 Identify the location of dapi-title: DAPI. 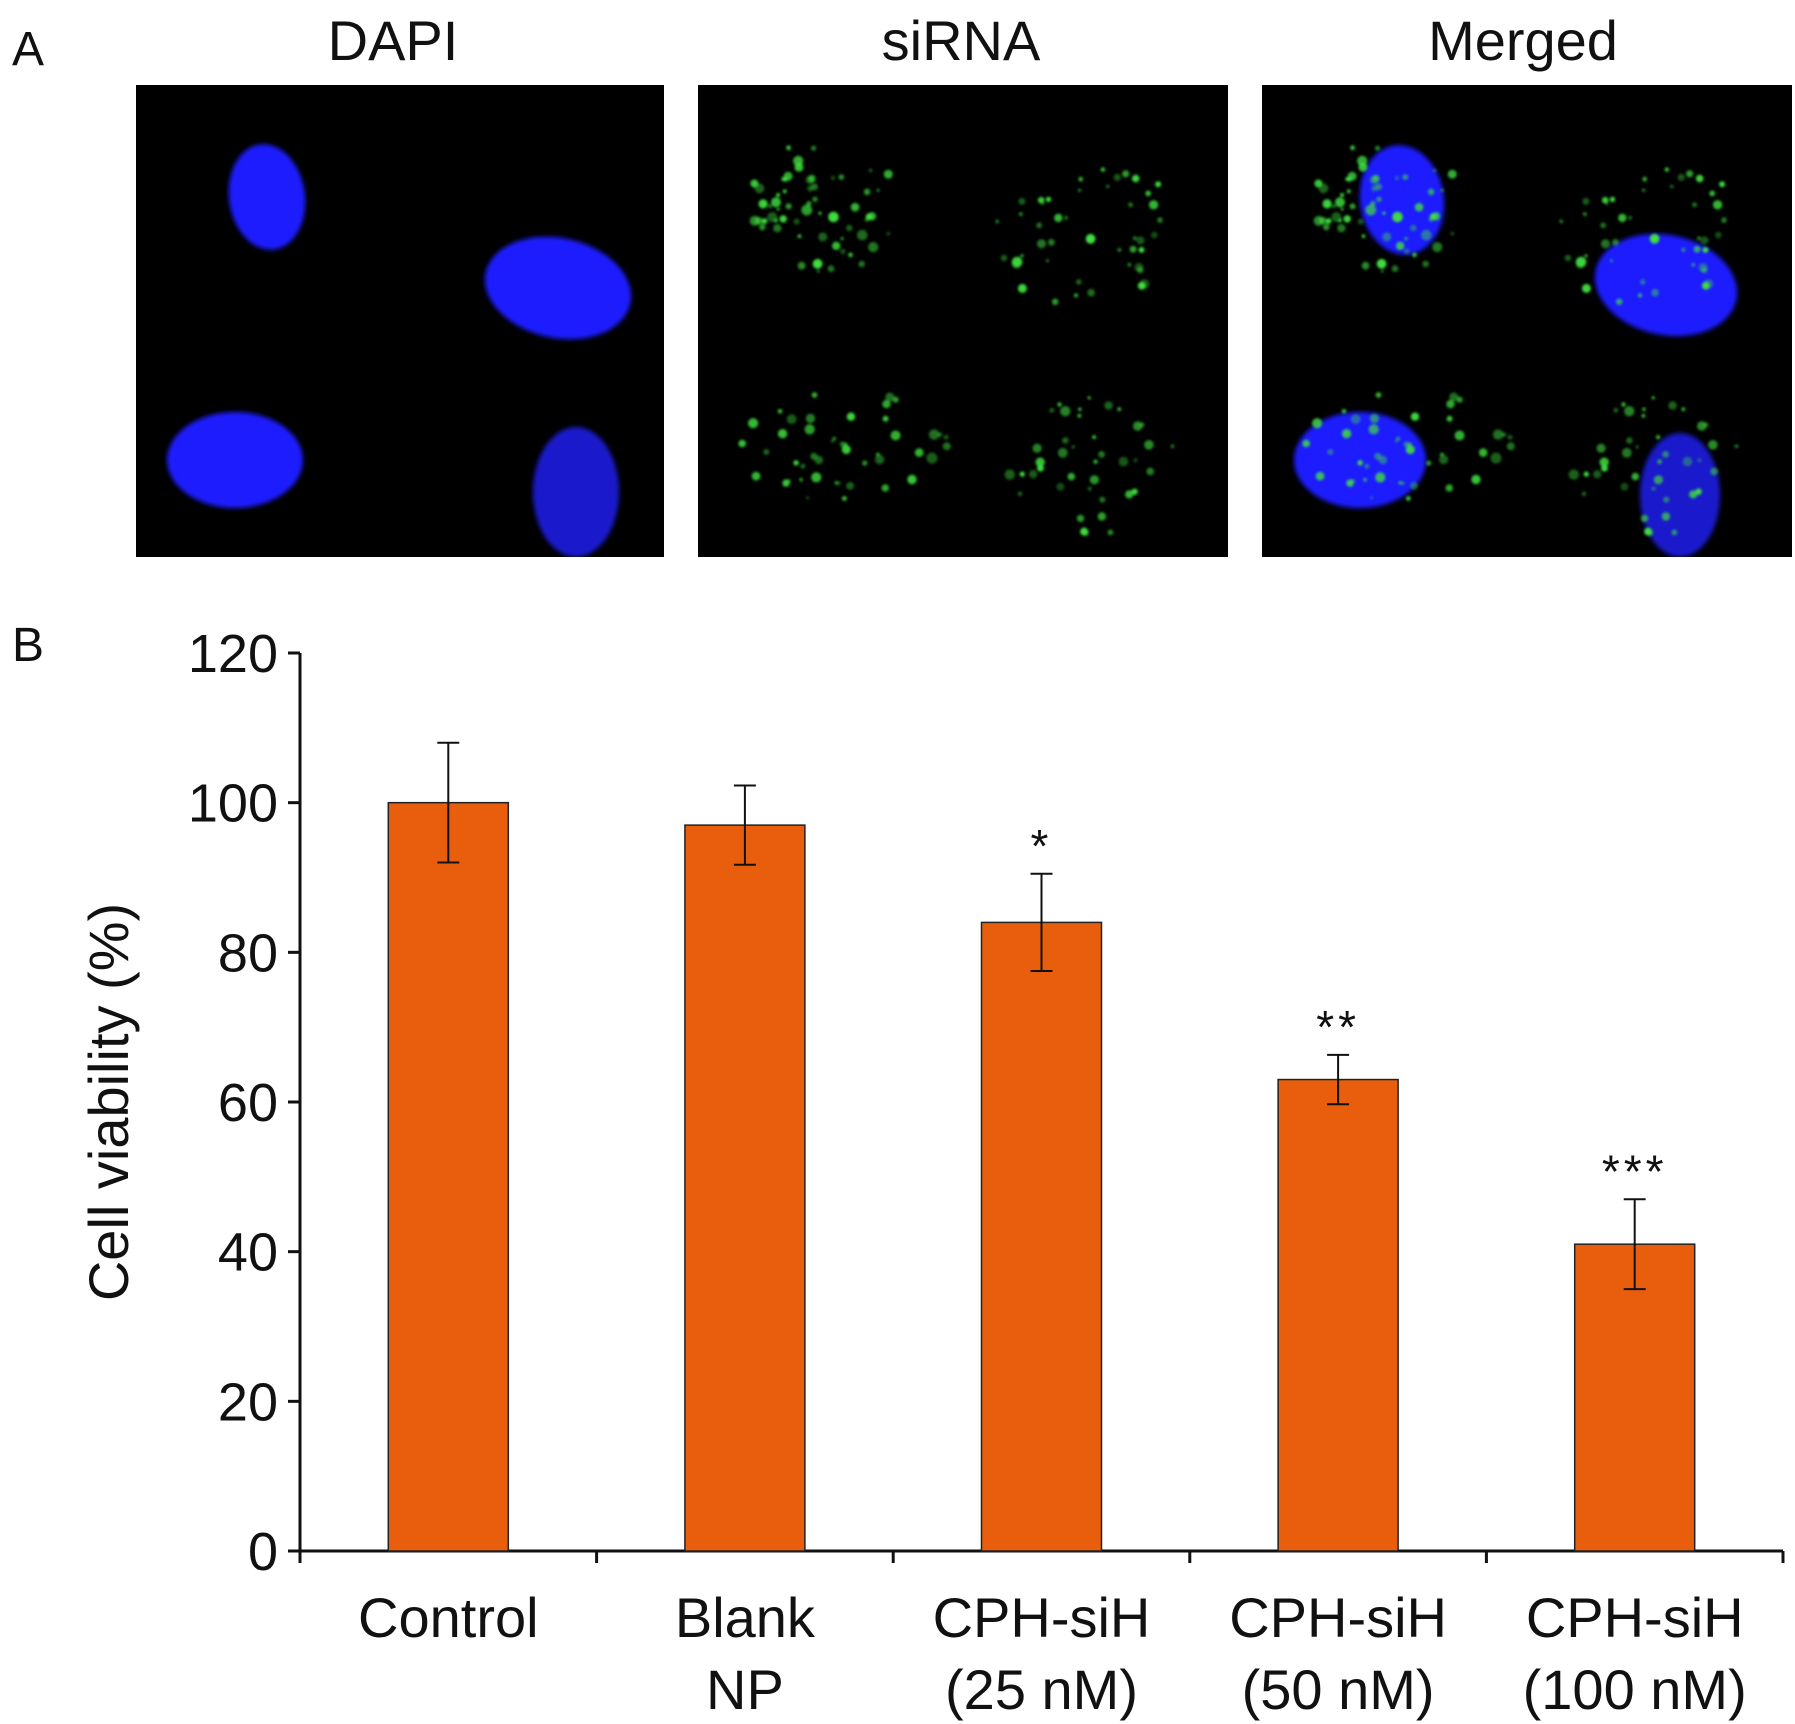
(393, 40).